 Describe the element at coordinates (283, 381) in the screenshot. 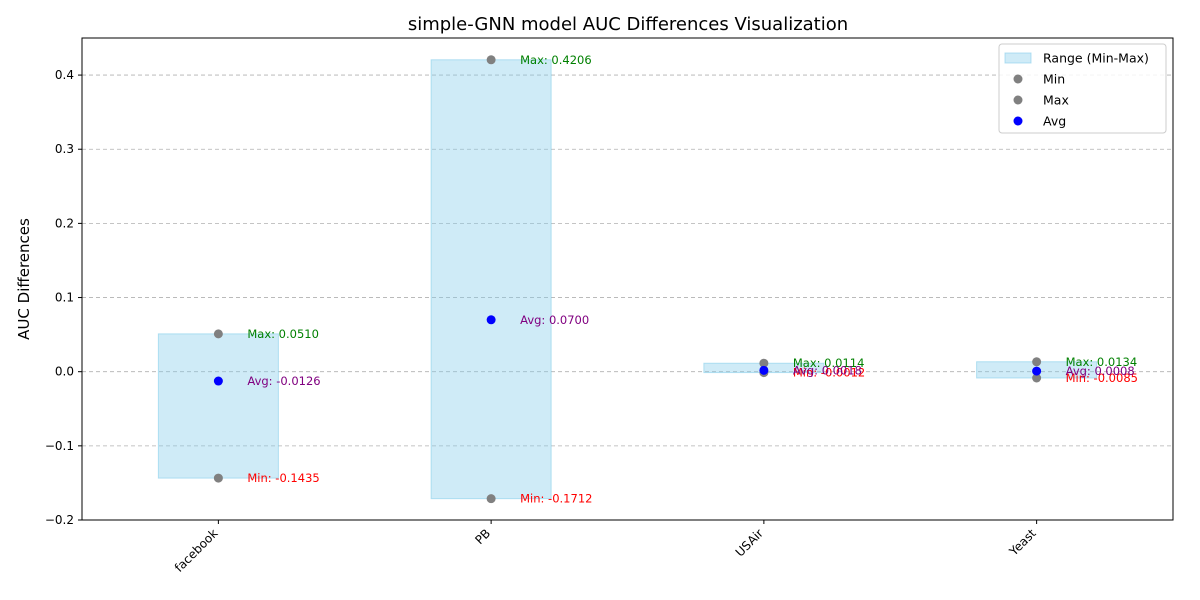

I see `avg-label: Avg: -0.0126` at that location.